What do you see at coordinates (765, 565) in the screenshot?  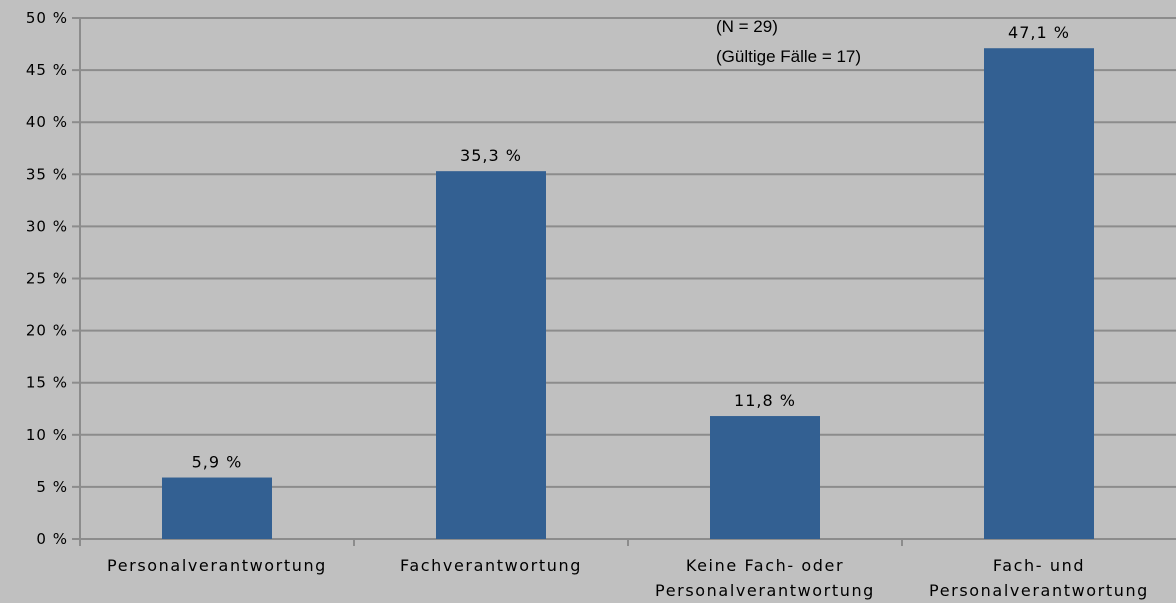 I see `x-tick-label: Keine Fach- oder` at bounding box center [765, 565].